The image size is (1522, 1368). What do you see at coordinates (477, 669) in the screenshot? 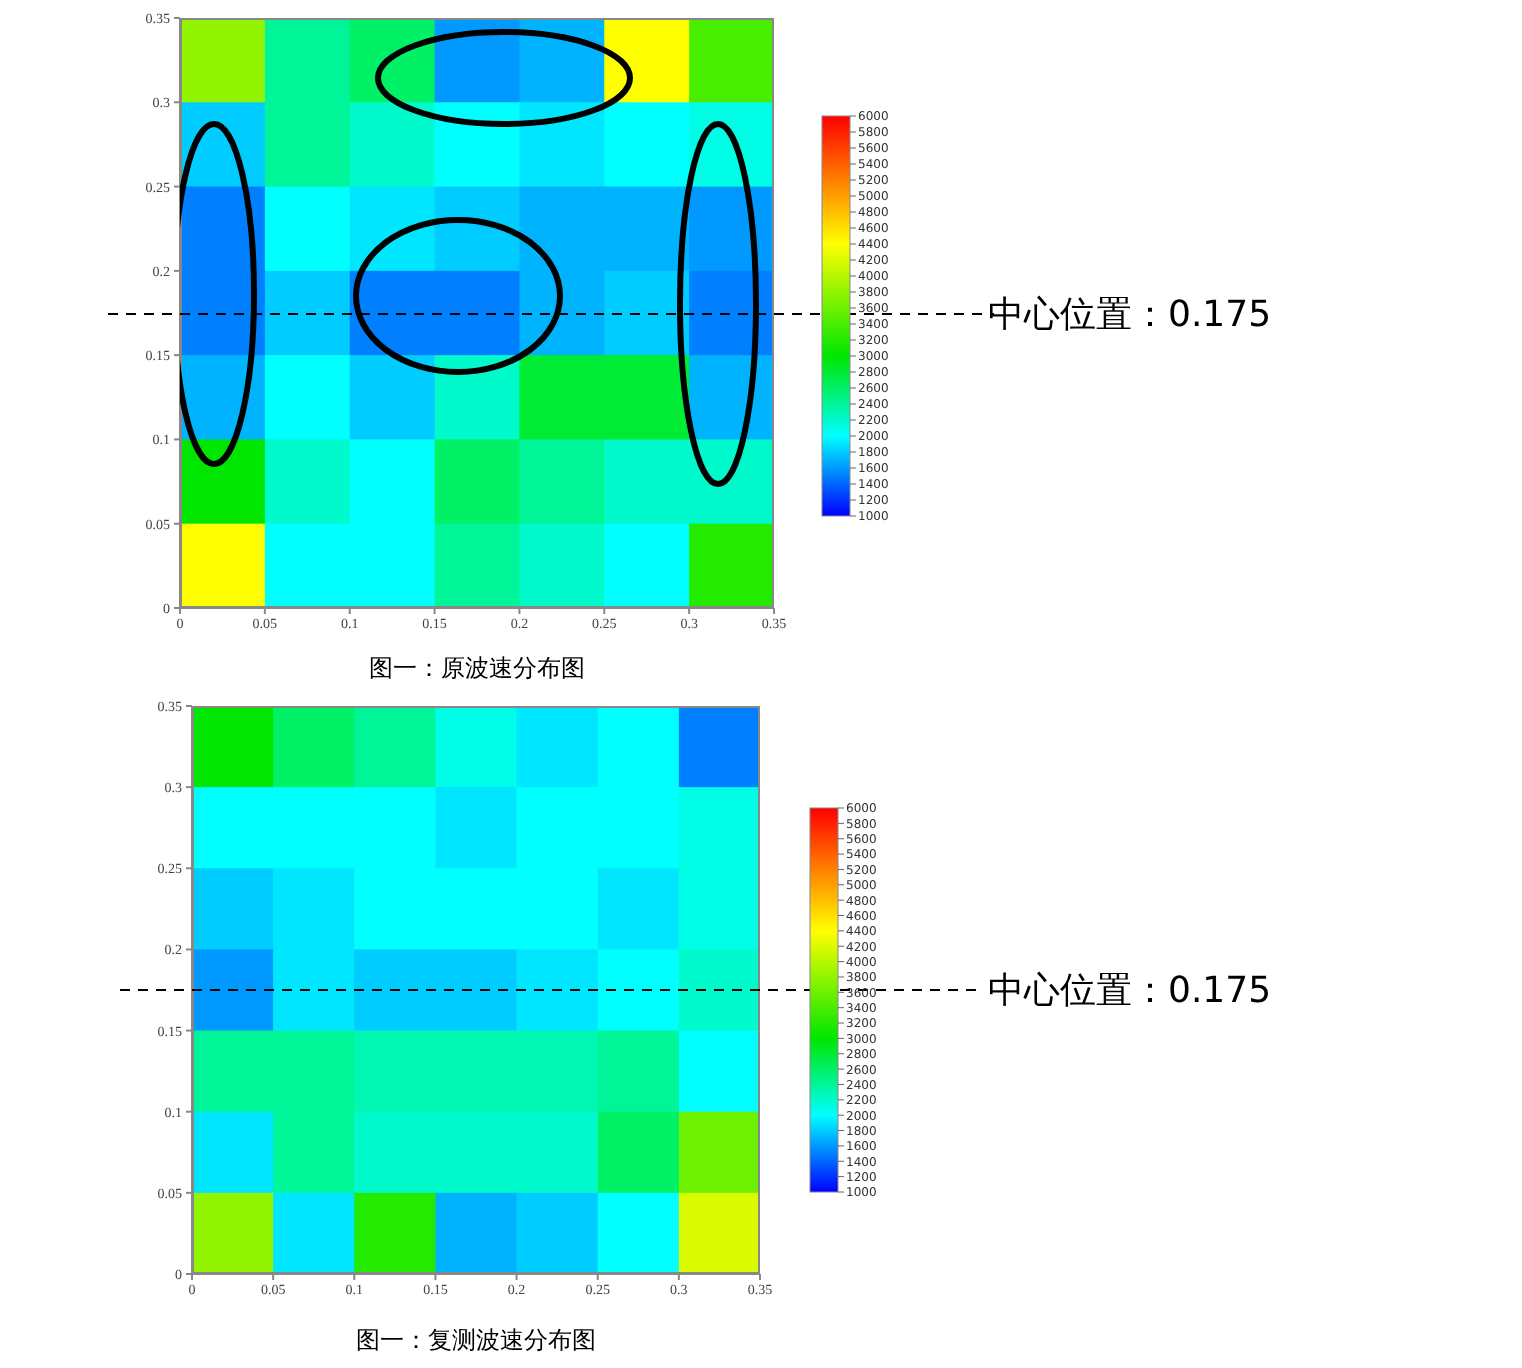
I see `text: 图一：原波速分布图` at bounding box center [477, 669].